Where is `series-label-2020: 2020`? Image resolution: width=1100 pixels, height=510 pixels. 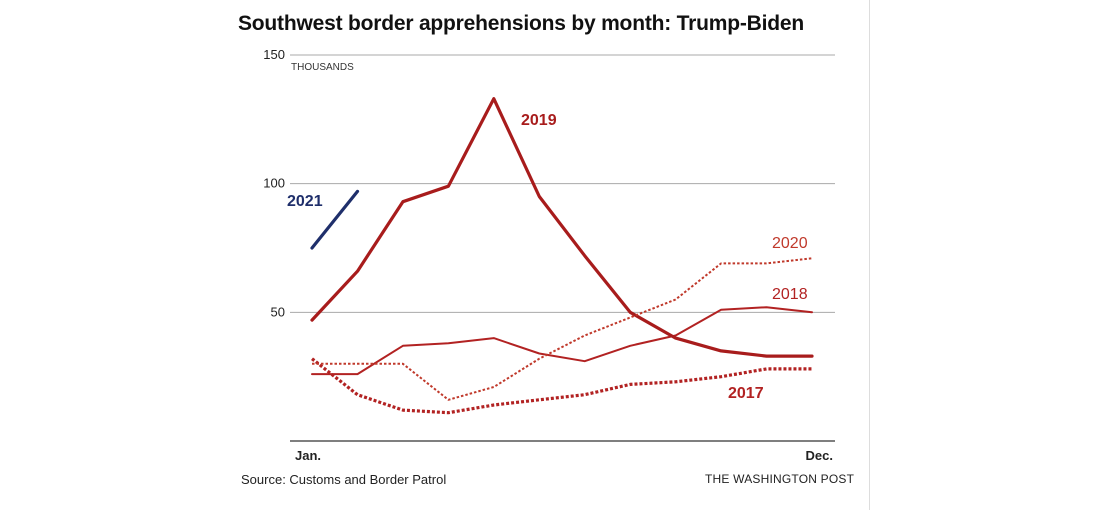
series-label-2020: 2020 is located at coordinates (790, 243).